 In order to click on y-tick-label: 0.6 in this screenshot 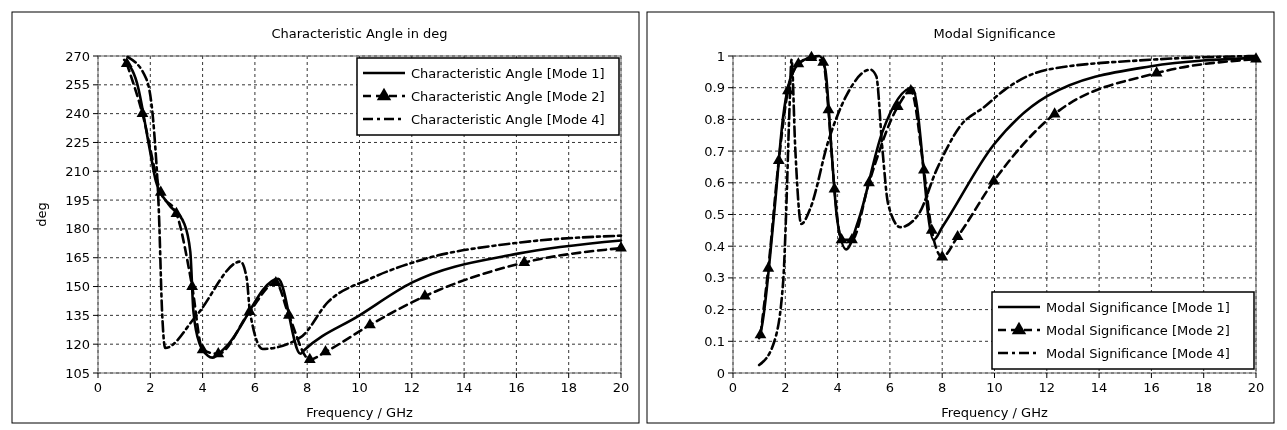, I will do `click(714, 183)`.